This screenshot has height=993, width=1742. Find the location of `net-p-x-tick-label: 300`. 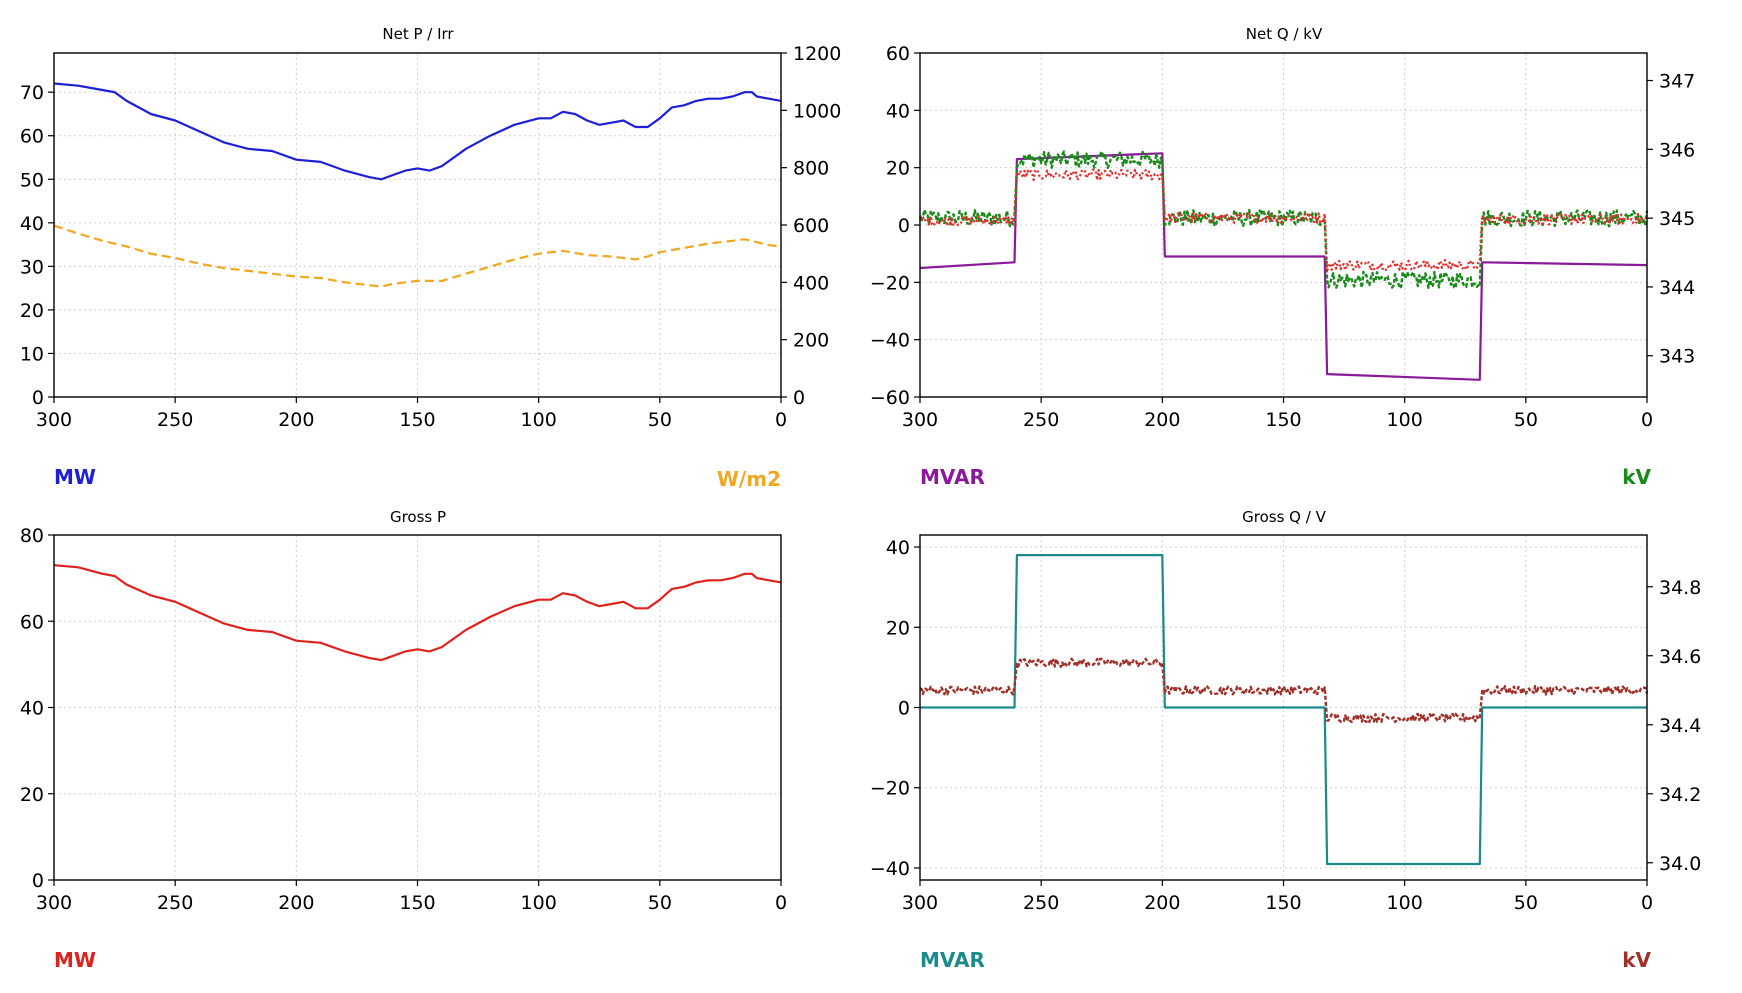

net-p-x-tick-label: 300 is located at coordinates (54, 420).